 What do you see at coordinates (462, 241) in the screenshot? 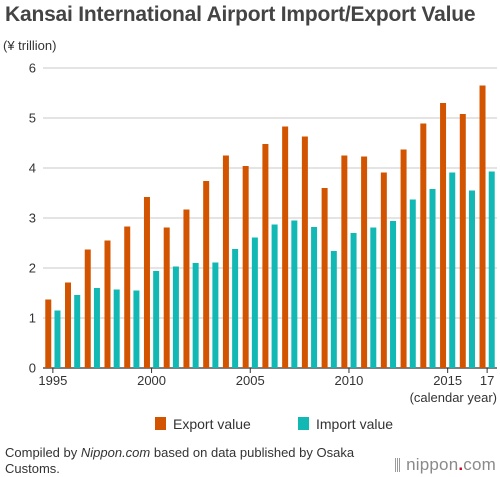
I see `export-bar-2016` at bounding box center [462, 241].